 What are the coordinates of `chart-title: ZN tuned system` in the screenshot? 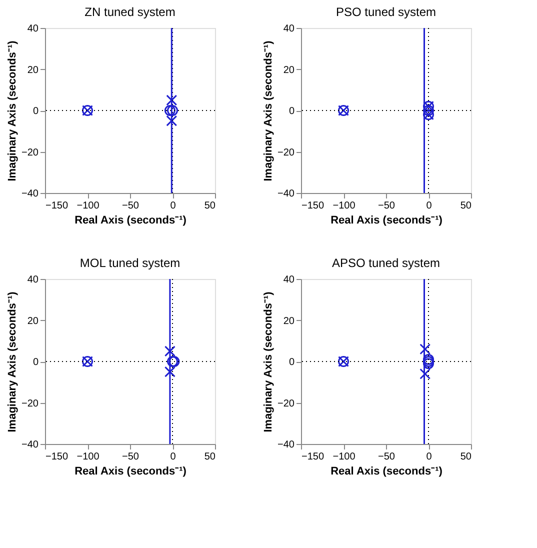 It's located at (130, 12).